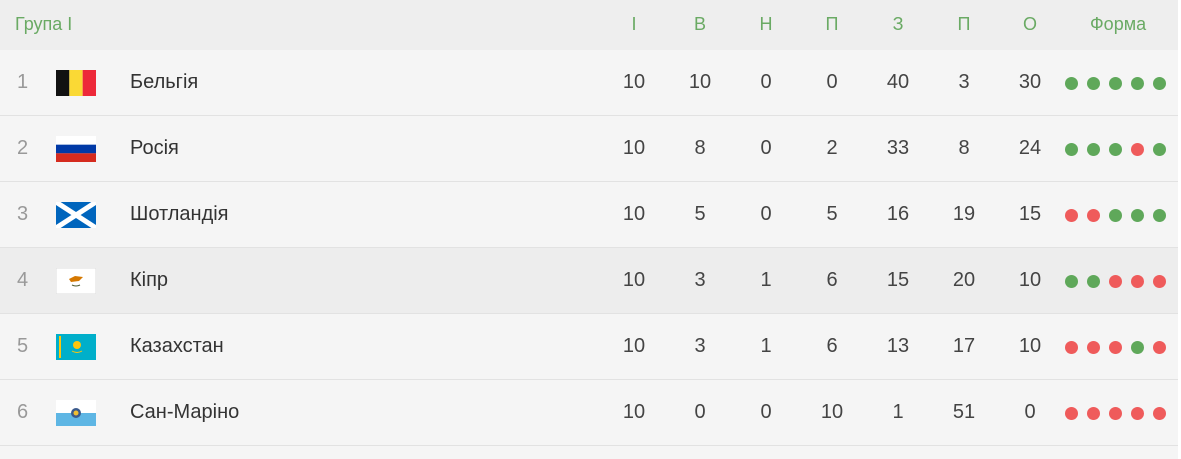  What do you see at coordinates (832, 148) in the screenshot?
I see `stat-cell: 2` at bounding box center [832, 148].